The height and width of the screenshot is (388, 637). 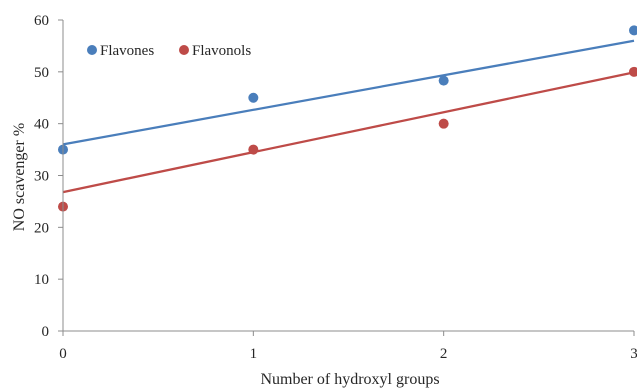 What do you see at coordinates (254, 354) in the screenshot?
I see `x-tick-label: 1` at bounding box center [254, 354].